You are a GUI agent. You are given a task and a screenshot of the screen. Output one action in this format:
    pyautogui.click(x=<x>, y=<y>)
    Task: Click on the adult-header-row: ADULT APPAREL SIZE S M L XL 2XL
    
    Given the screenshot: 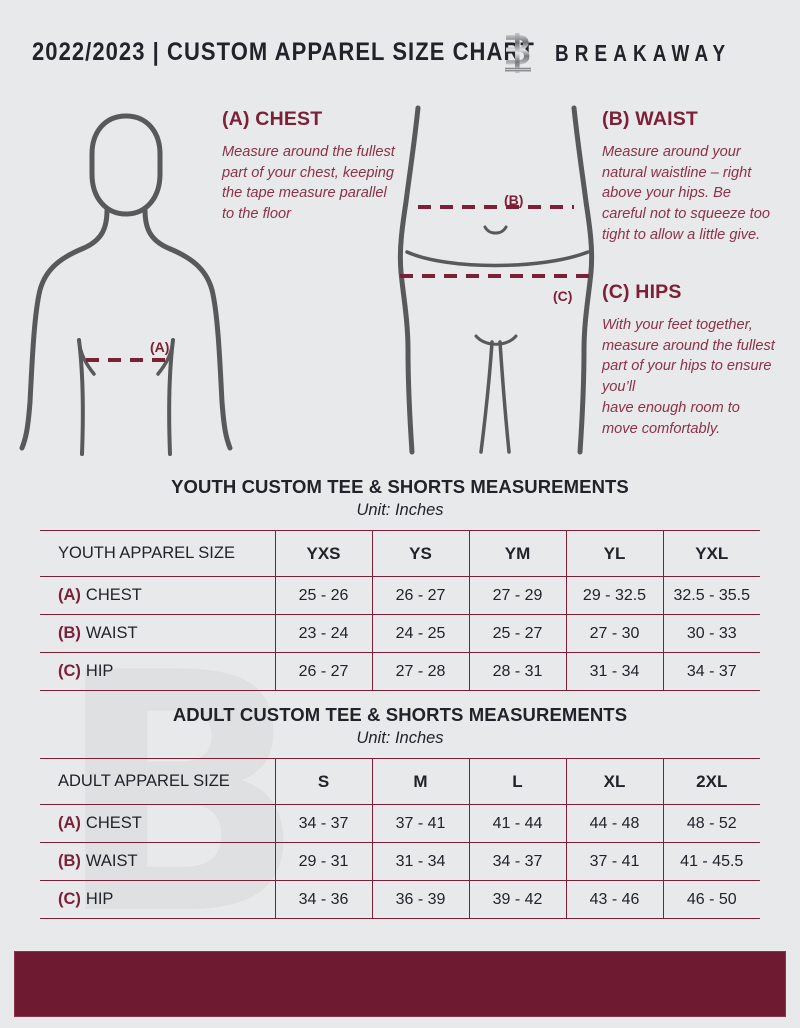 What is the action you would take?
    pyautogui.click(x=400, y=781)
    